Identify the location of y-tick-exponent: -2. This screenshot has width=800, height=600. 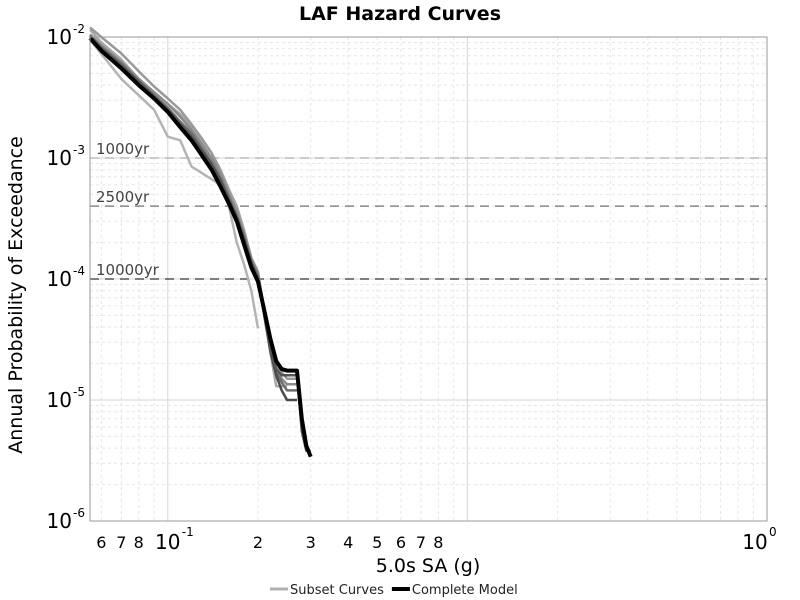
(79, 29).